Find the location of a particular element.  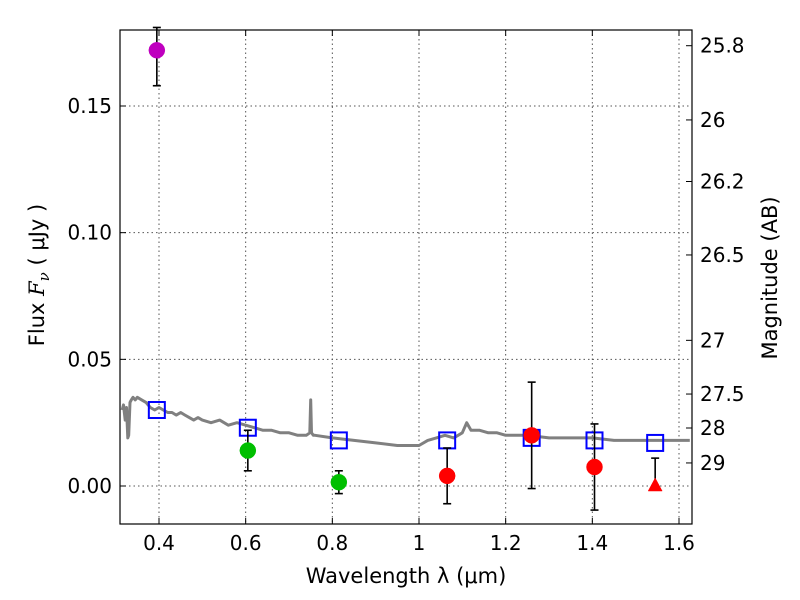

y-axis-label-left: Flux Fν ( μJy ) is located at coordinates (39, 275).